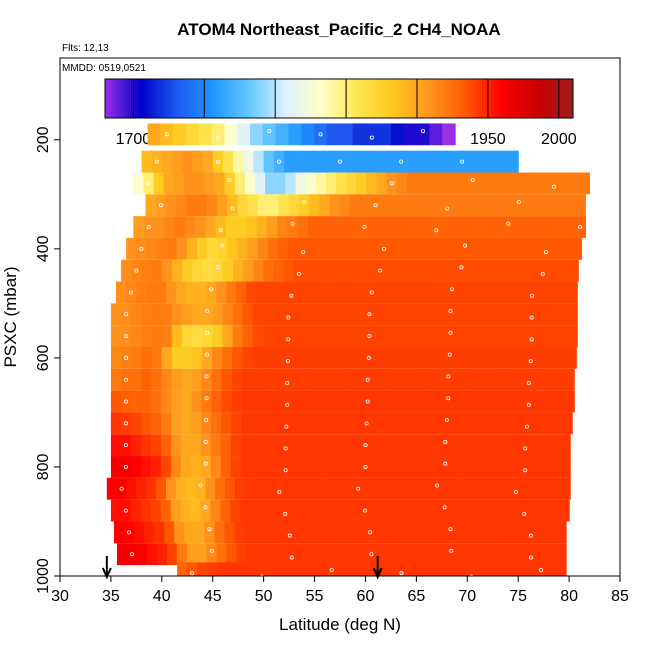  I want to click on x-tick-label: 40, so click(162, 596).